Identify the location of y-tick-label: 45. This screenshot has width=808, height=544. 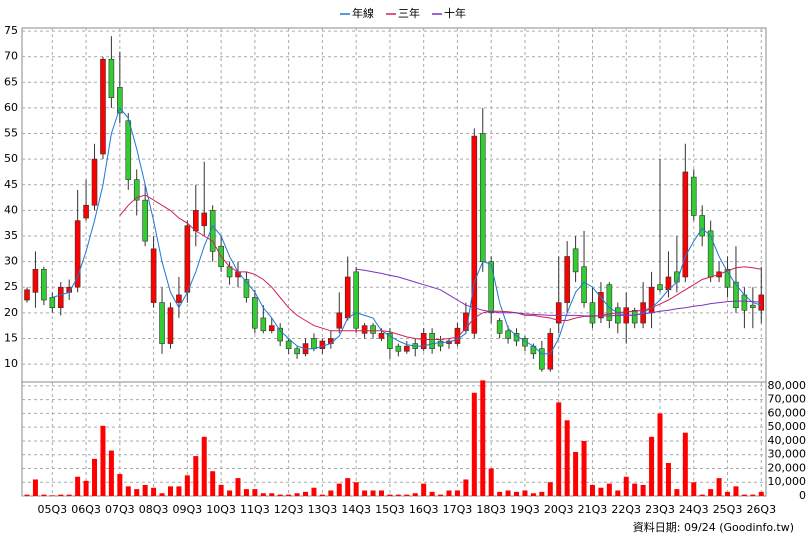
(11, 184).